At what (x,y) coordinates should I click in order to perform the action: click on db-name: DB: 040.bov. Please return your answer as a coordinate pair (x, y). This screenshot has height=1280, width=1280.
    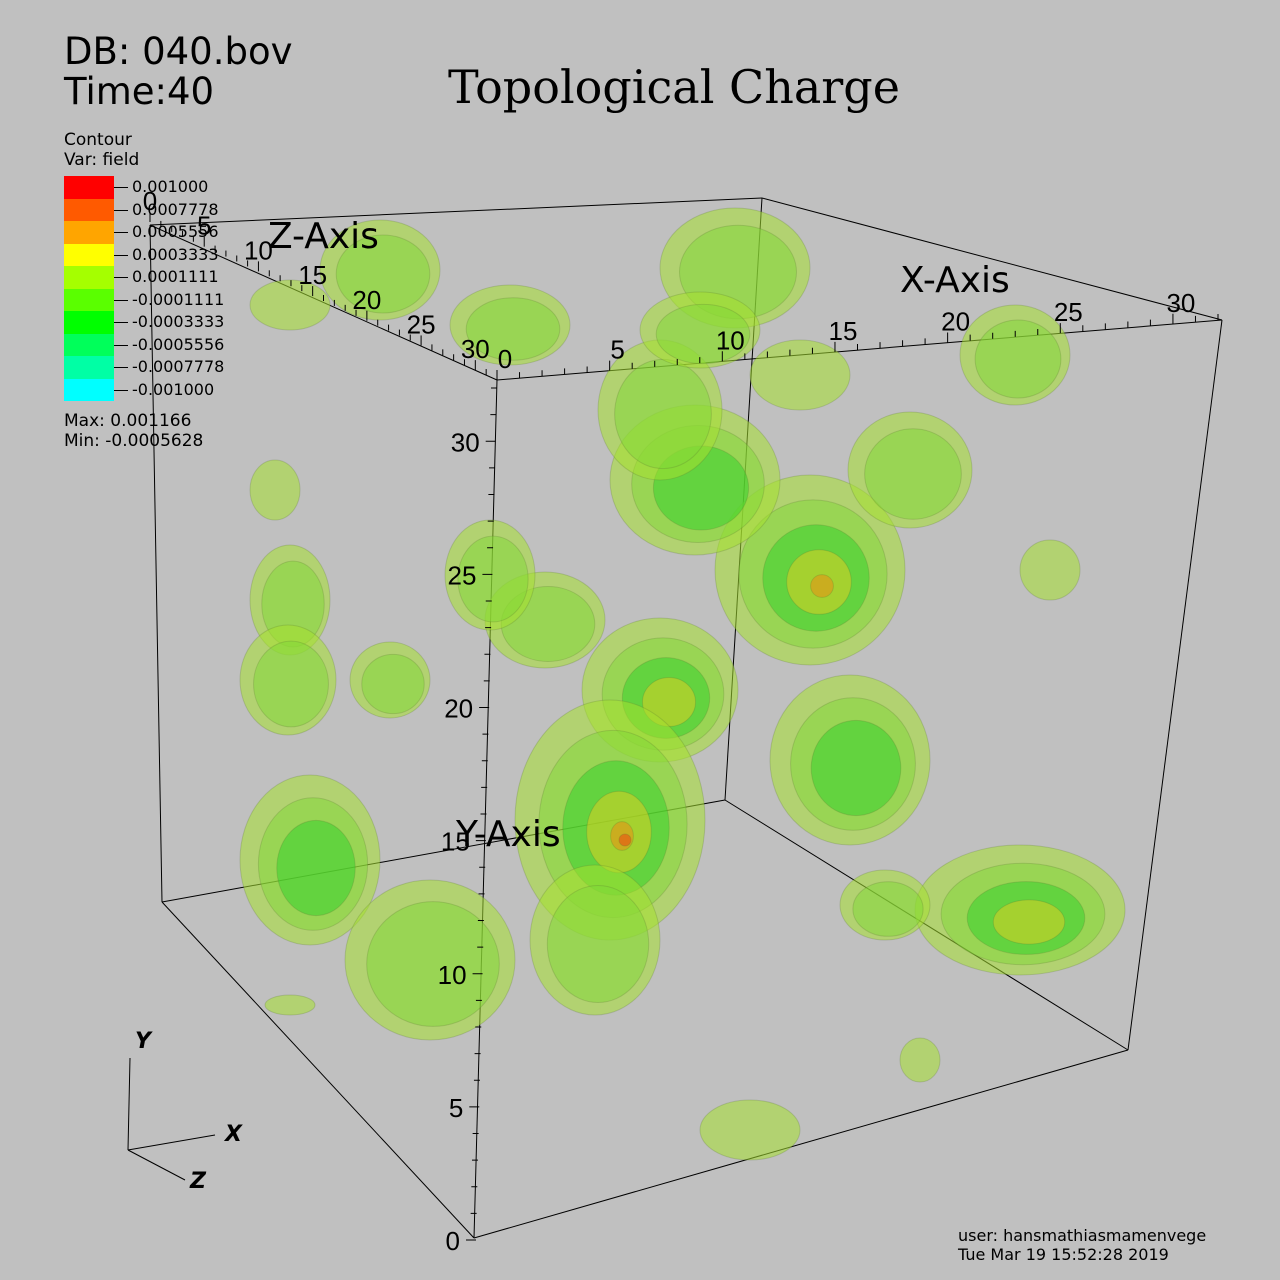
    Looking at the image, I should click on (178, 51).